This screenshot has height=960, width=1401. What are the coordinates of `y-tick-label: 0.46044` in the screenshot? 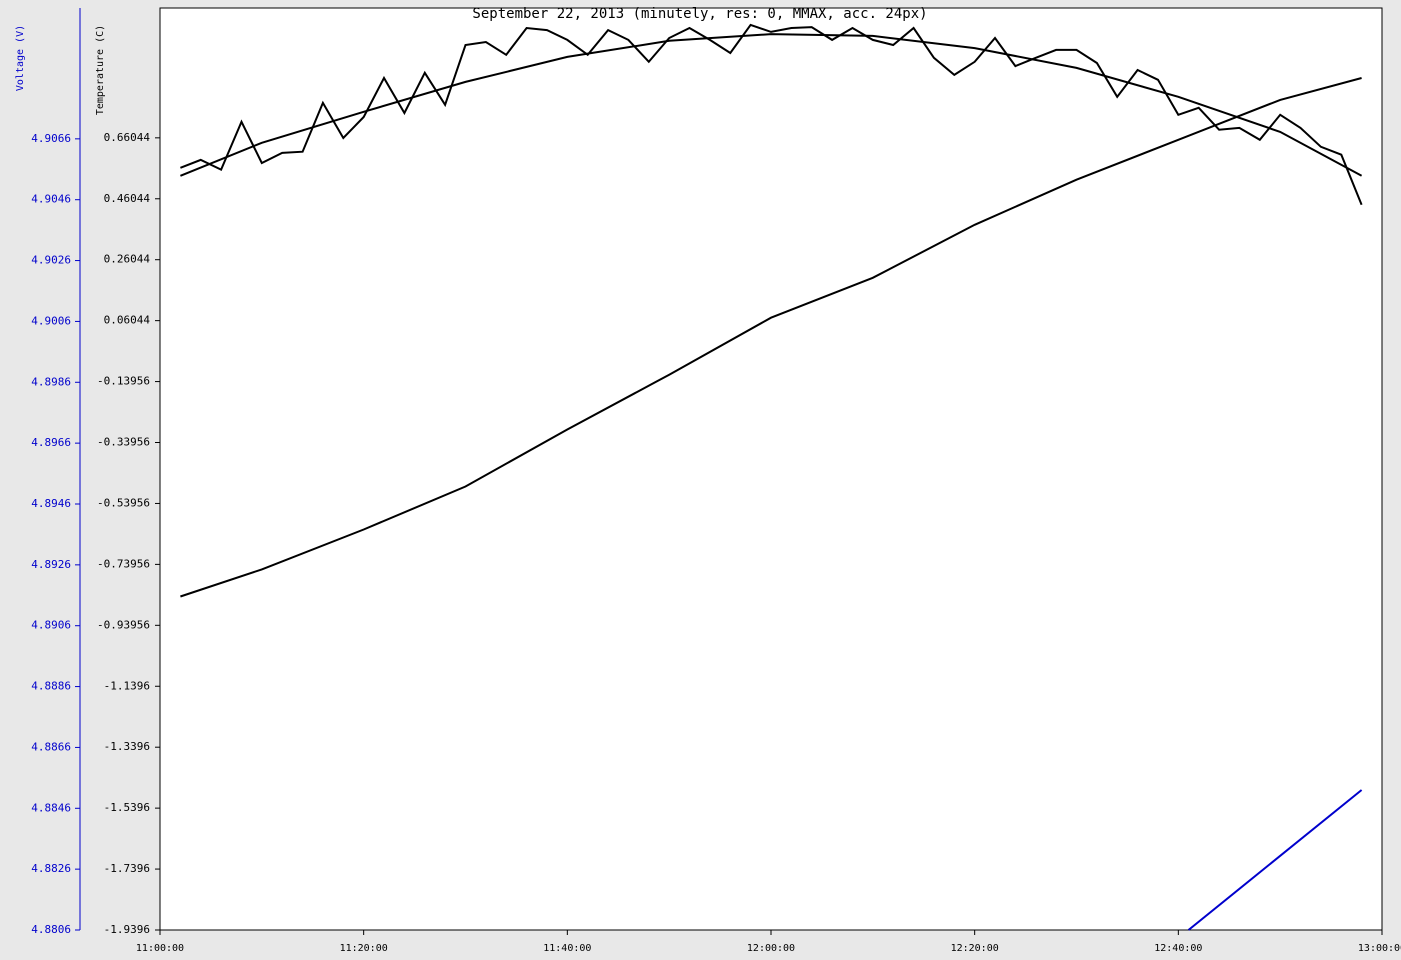 It's located at (127, 198).